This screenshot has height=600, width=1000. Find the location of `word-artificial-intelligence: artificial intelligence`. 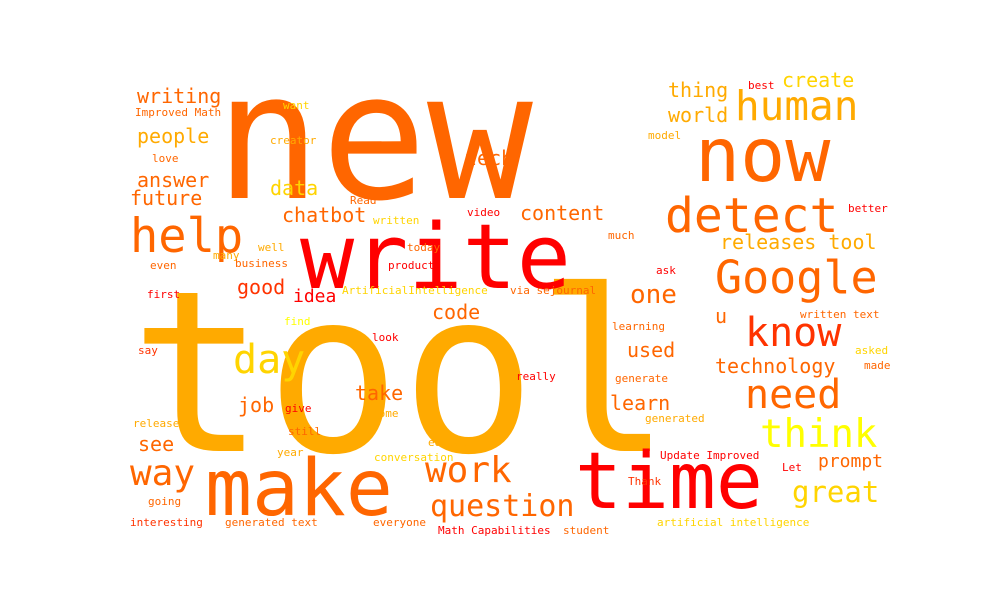

word-artificial-intelligence: artificial intelligence is located at coordinates (733, 522).